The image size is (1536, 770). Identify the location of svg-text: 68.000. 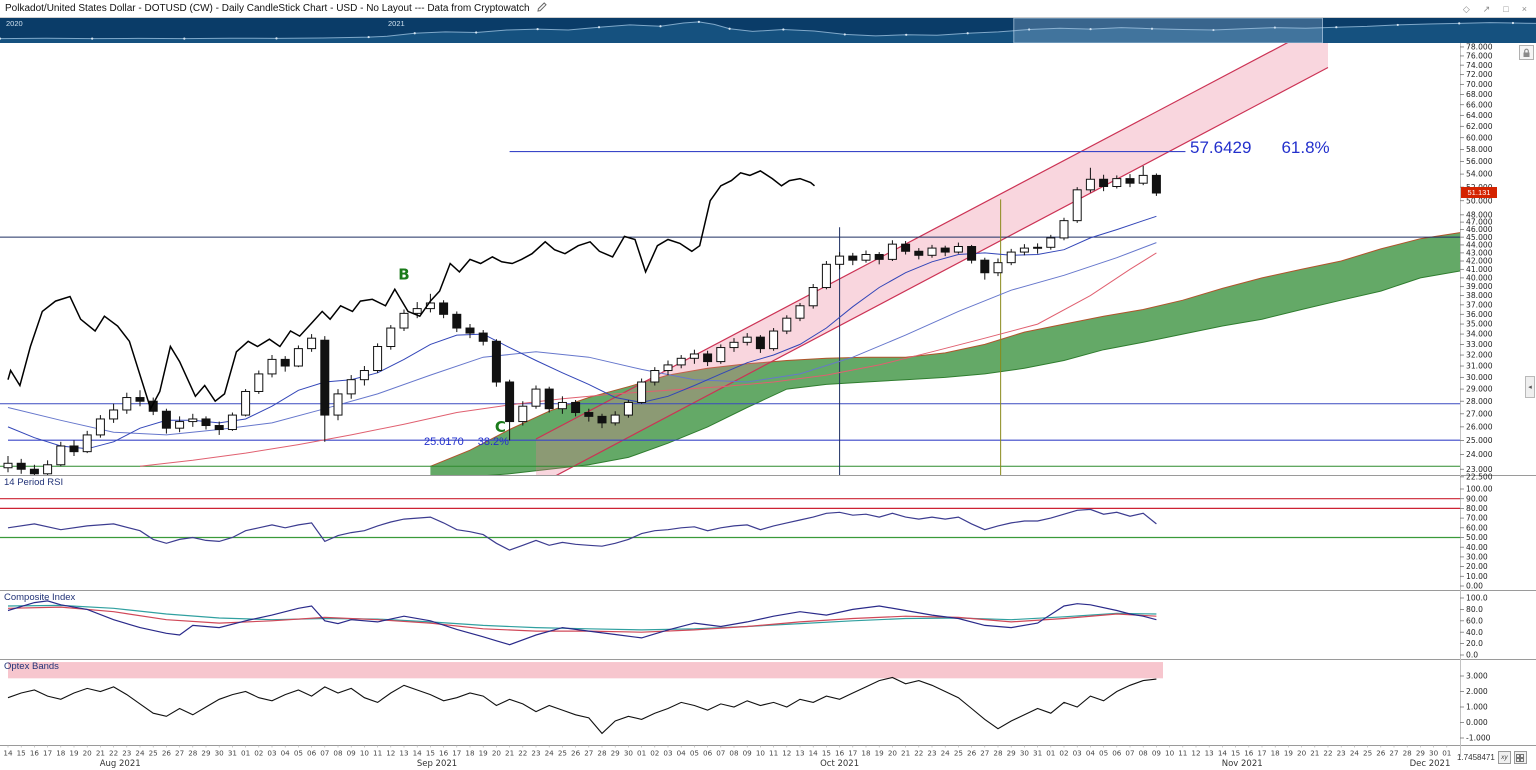
(1479, 94).